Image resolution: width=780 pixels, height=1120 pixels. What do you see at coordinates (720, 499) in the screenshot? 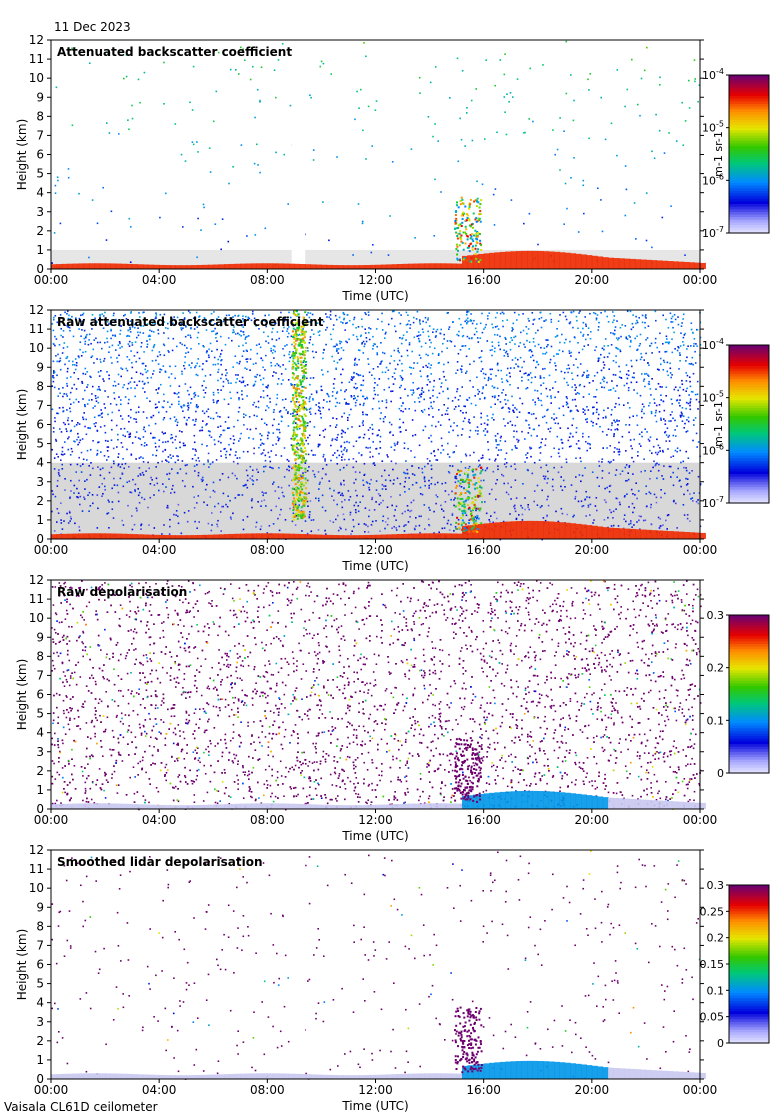
I see `colorbar-tick-exponent: -7` at bounding box center [720, 499].